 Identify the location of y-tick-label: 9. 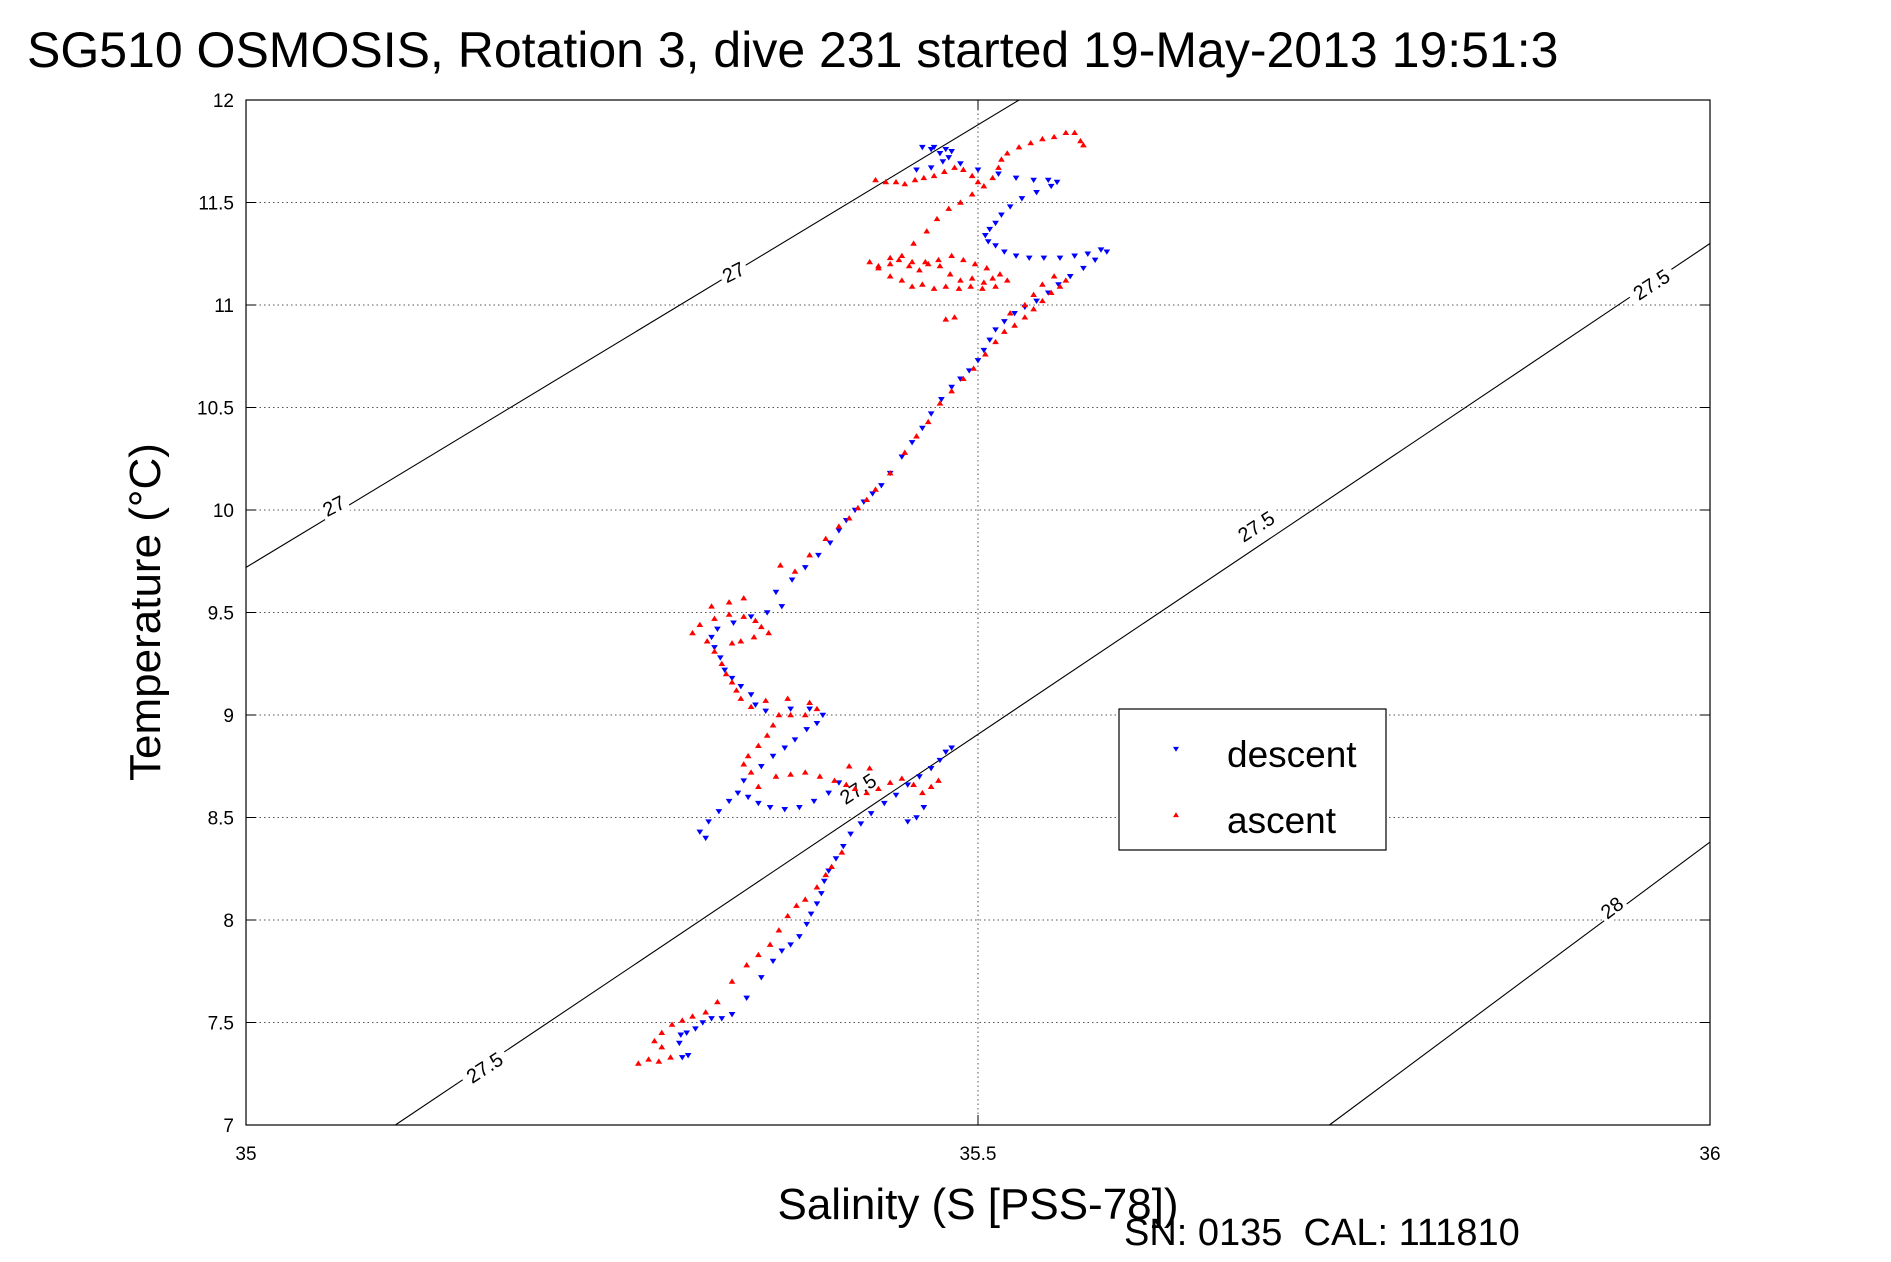
(228, 716).